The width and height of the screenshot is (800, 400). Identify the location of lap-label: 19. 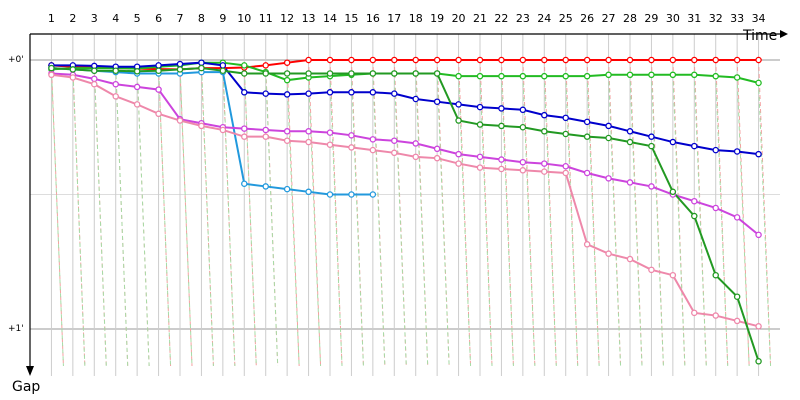
(437, 18).